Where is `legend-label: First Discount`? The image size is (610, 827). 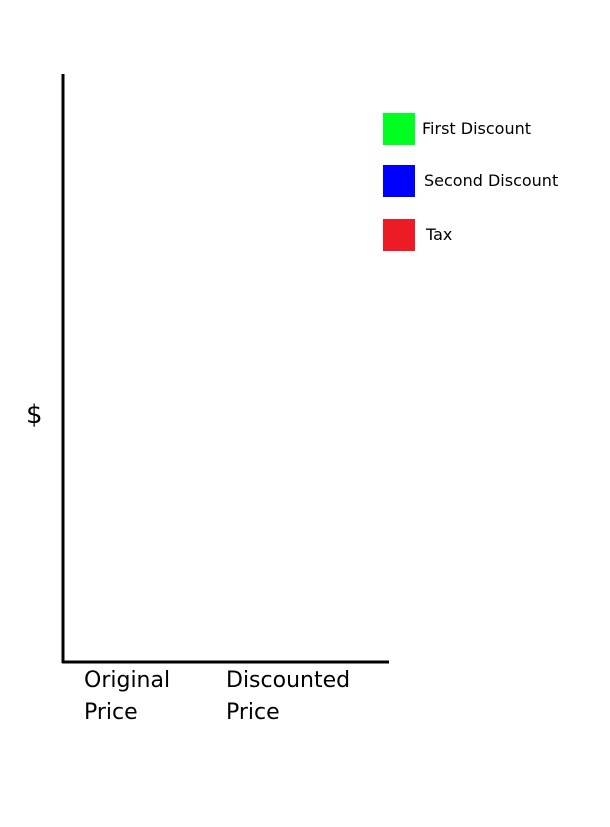 legend-label: First Discount is located at coordinates (476, 128).